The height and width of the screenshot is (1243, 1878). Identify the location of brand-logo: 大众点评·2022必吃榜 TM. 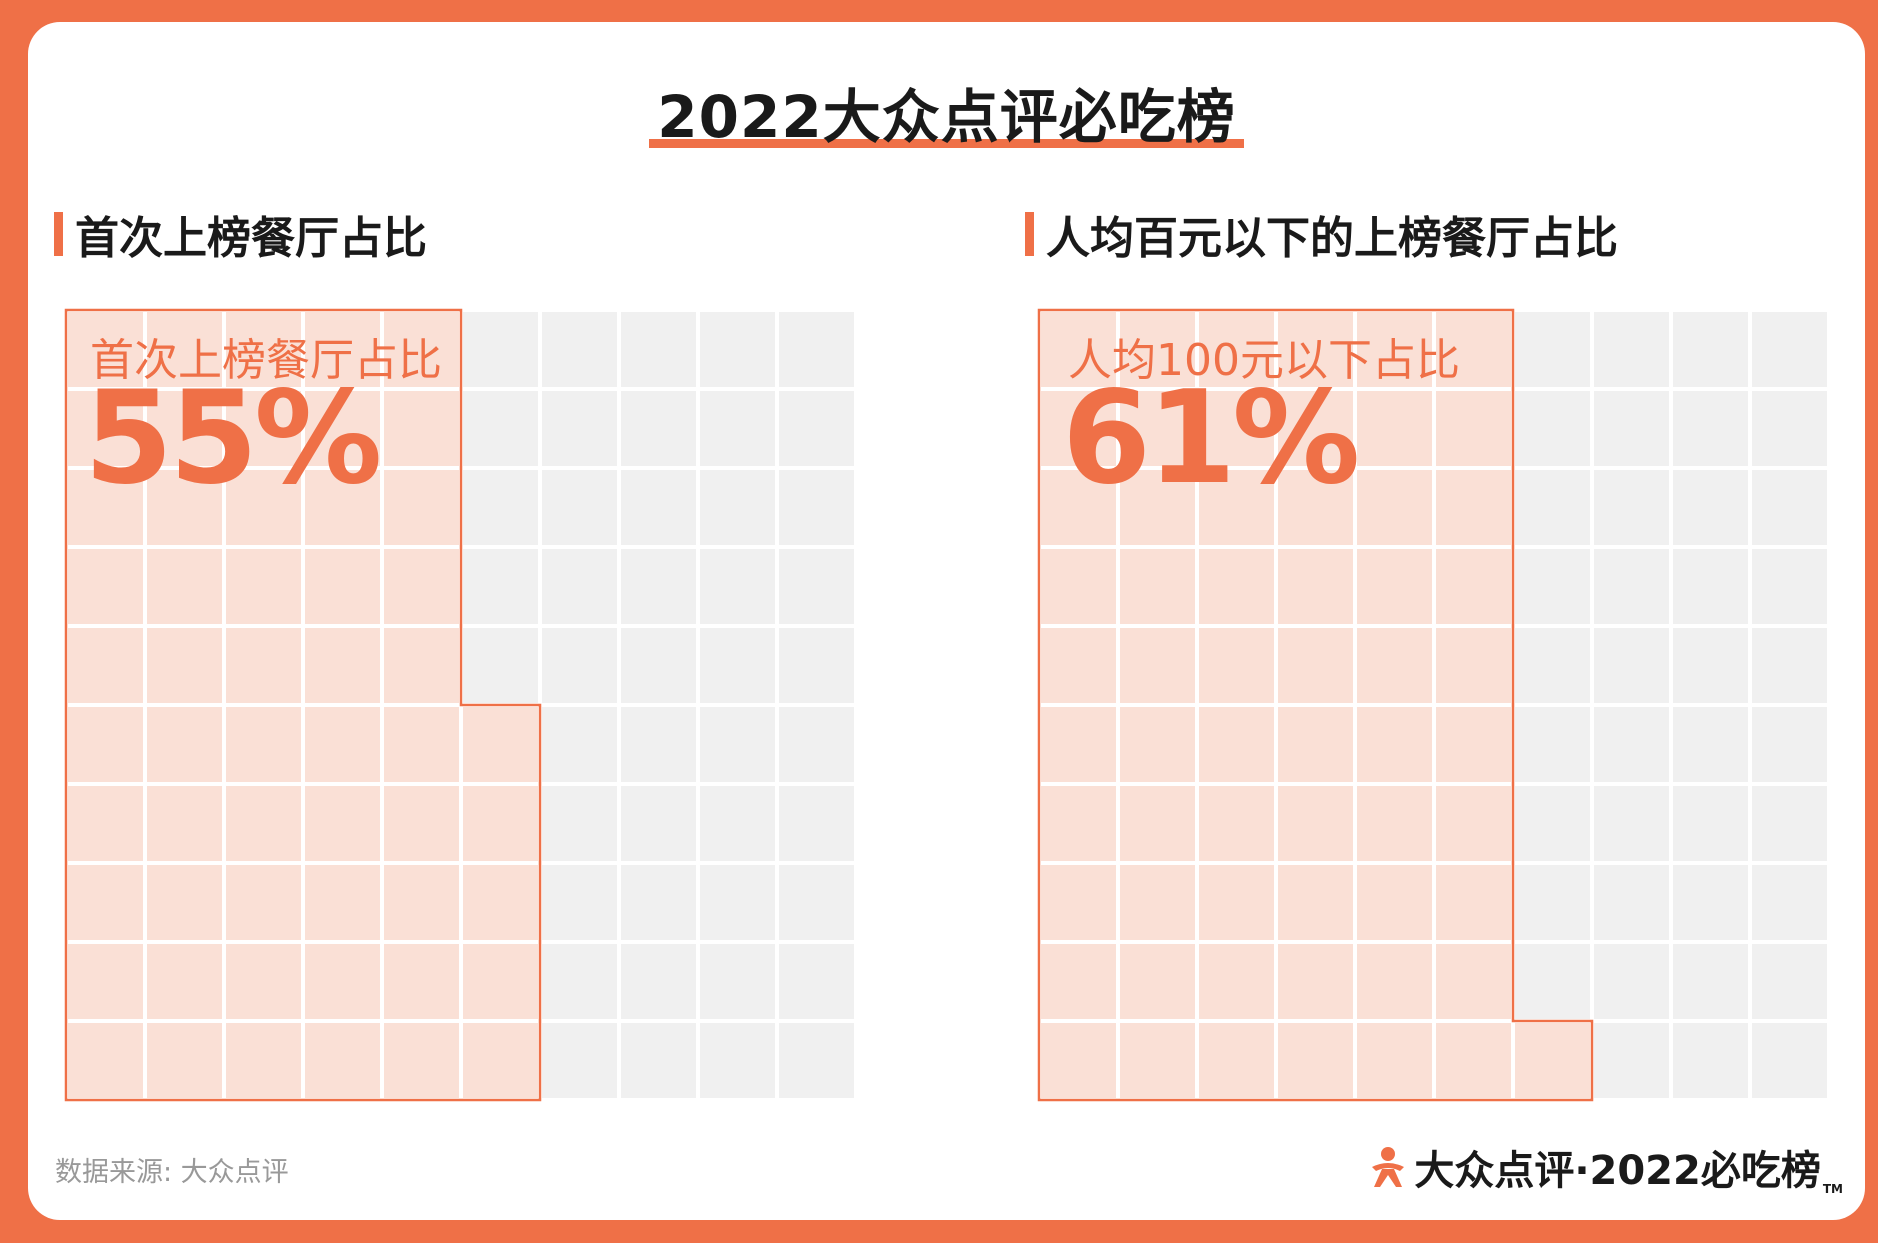
(1605, 1167).